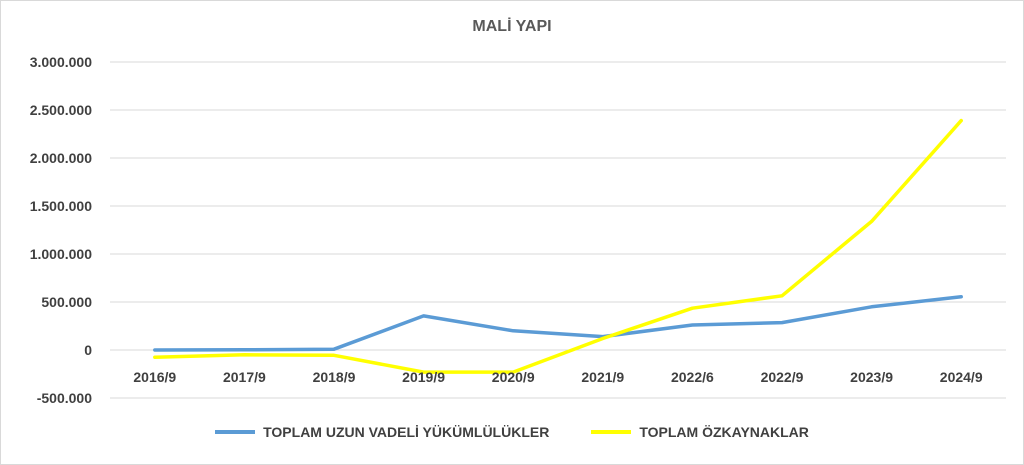  What do you see at coordinates (512, 26) in the screenshot?
I see `chart-title: MALİ YAPI` at bounding box center [512, 26].